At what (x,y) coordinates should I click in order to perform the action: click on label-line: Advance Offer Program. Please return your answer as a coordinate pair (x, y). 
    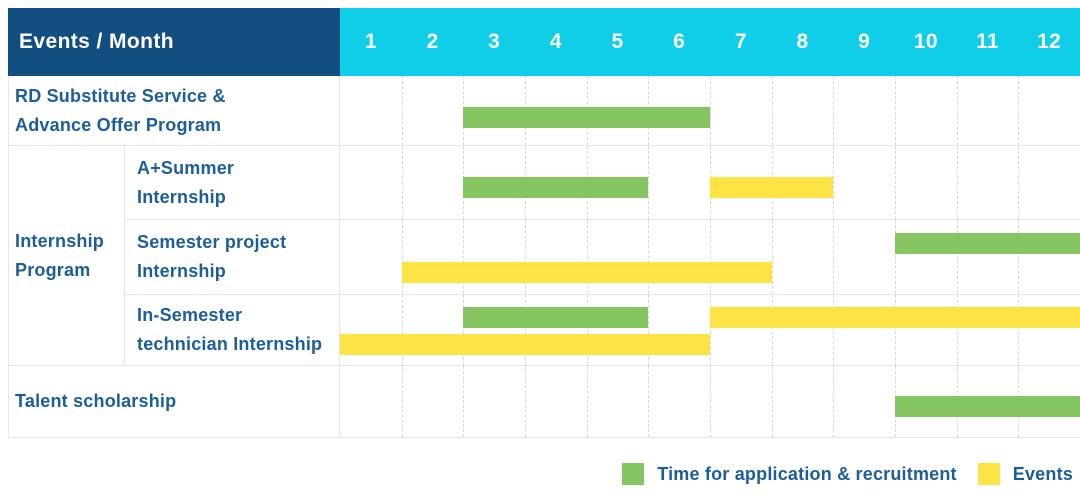
    Looking at the image, I should click on (118, 124).